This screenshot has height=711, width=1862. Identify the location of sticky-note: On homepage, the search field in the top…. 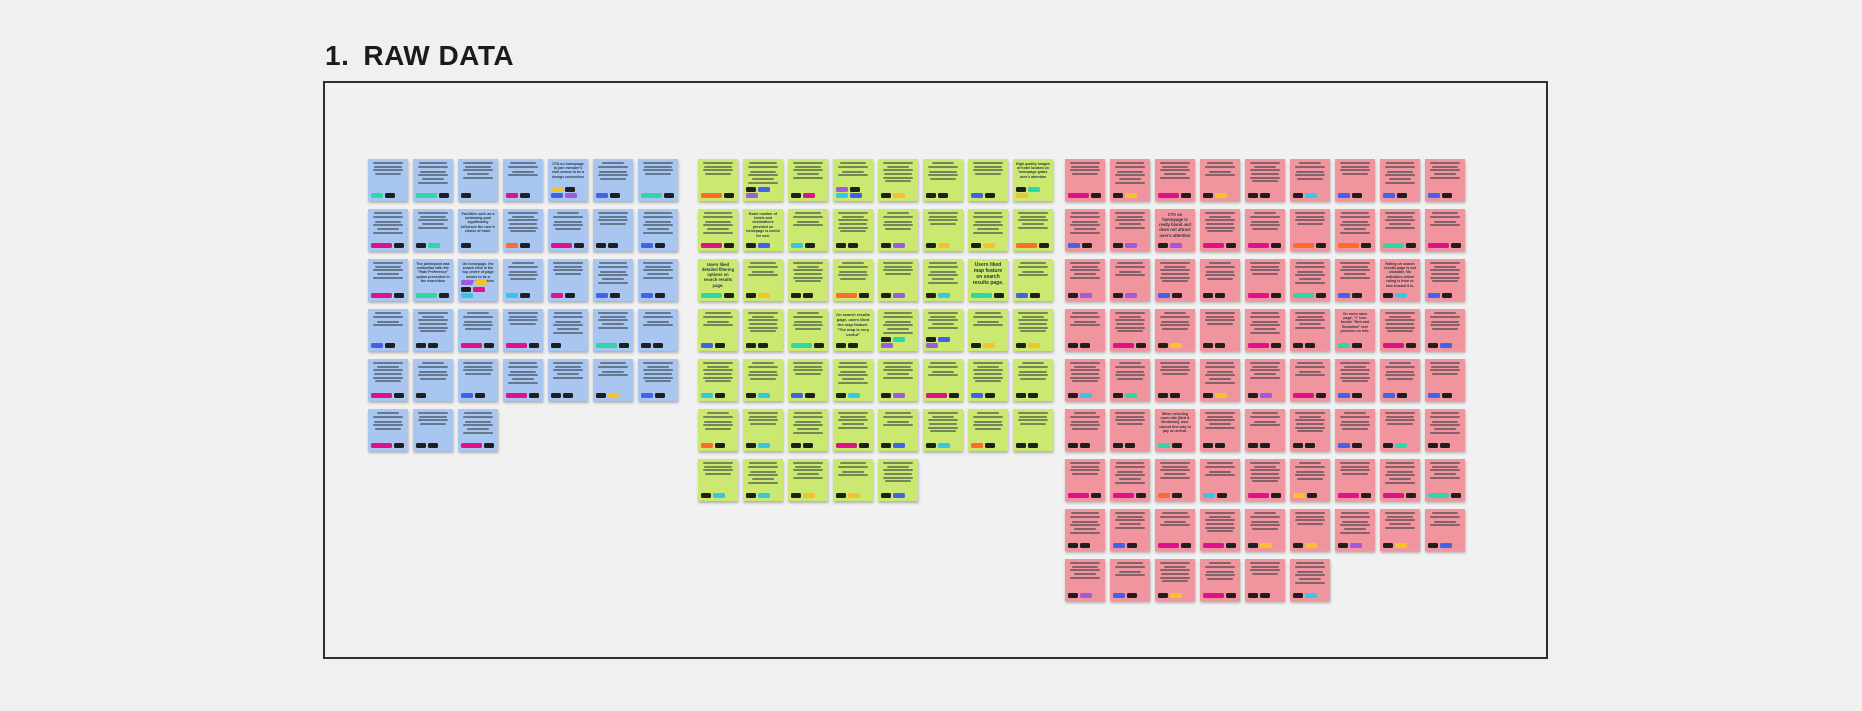
(478, 280).